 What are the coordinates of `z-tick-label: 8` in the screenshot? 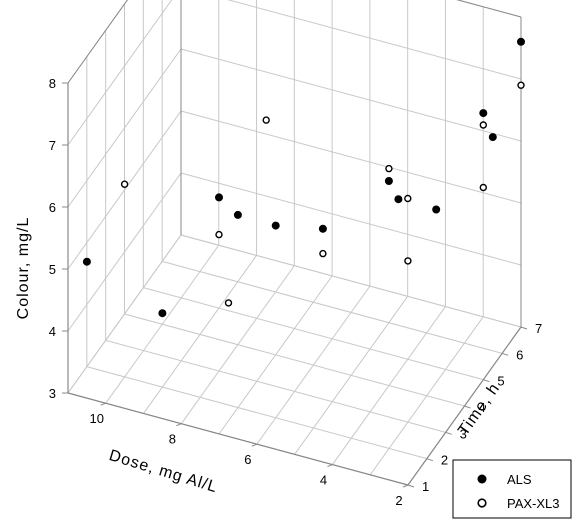 It's located at (52, 83).